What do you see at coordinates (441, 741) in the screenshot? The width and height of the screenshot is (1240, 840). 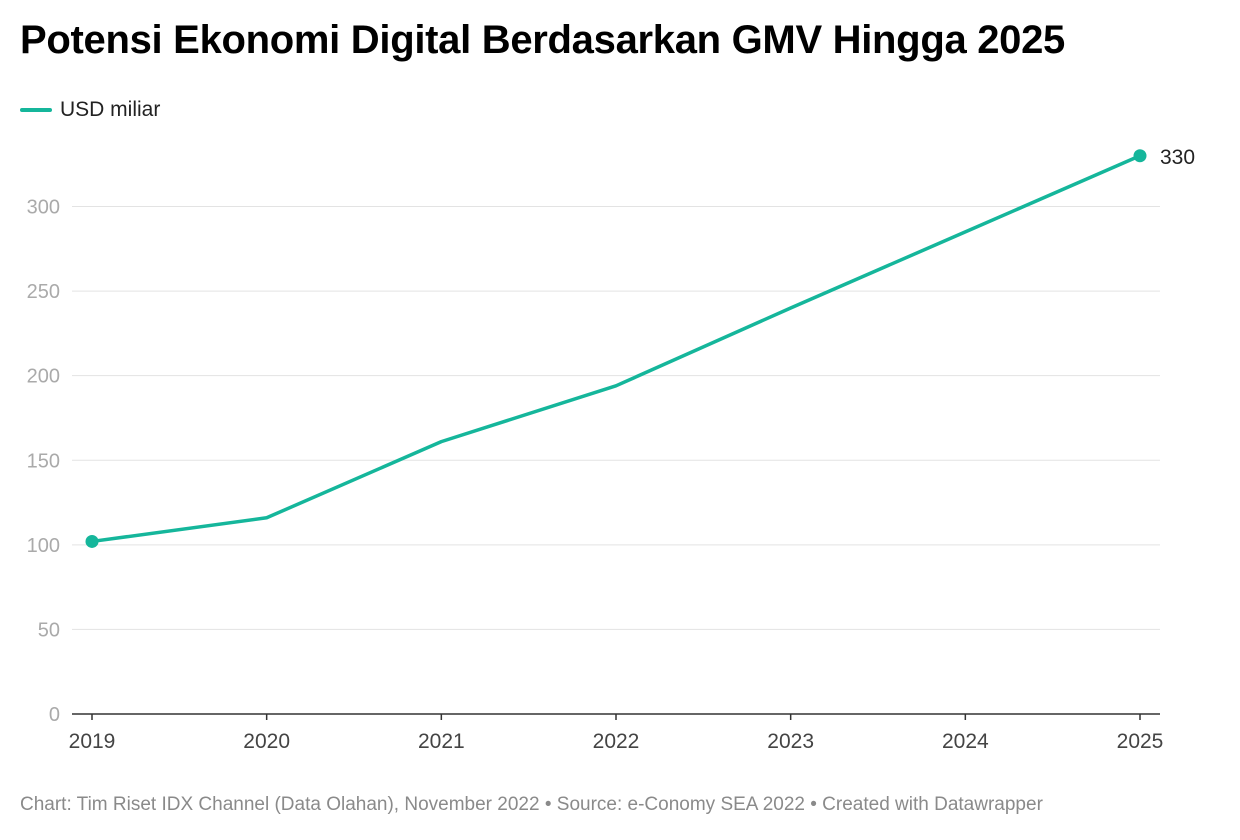 I see `x-tick-label: 2021` at bounding box center [441, 741].